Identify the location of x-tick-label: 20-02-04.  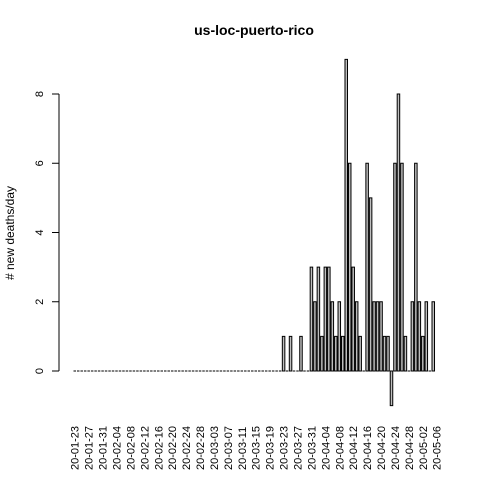
(118, 448).